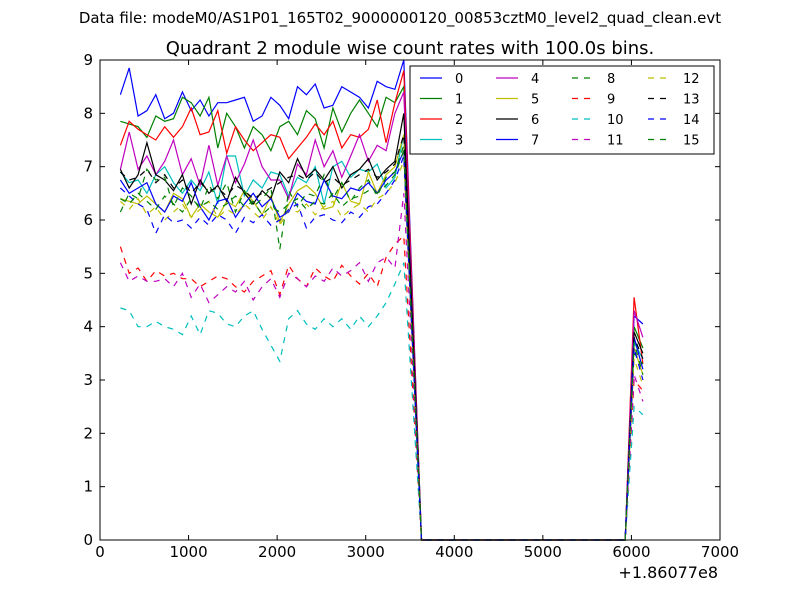 Image resolution: width=800 pixels, height=604 pixels. I want to click on legend-label-0: 0, so click(459, 79).